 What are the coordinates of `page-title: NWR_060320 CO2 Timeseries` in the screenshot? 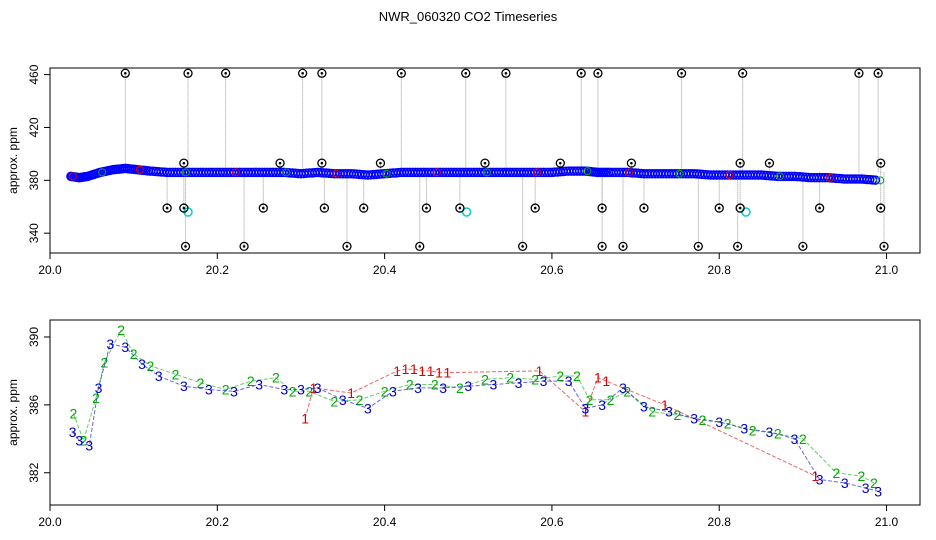 It's located at (468, 16).